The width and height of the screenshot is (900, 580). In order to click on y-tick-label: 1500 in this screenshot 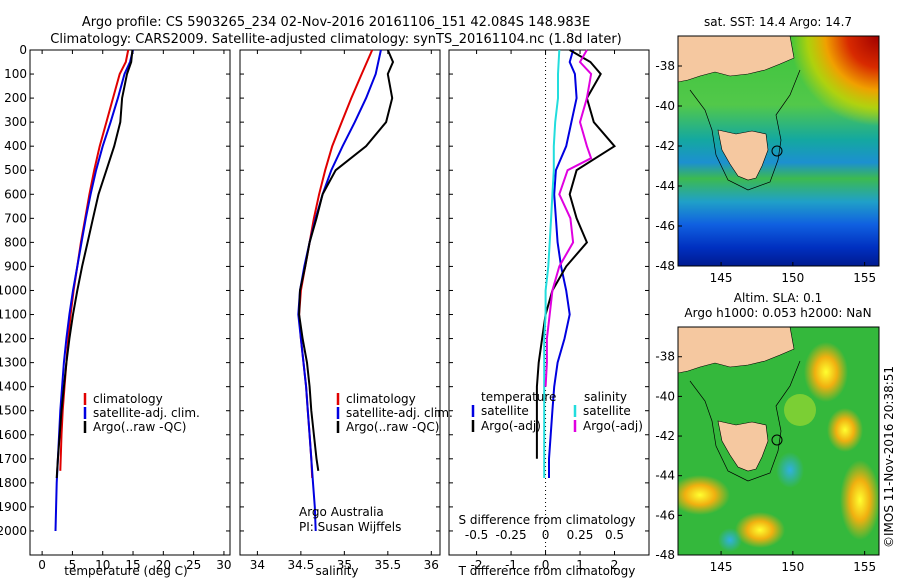, I will do `click(13, 411)`.